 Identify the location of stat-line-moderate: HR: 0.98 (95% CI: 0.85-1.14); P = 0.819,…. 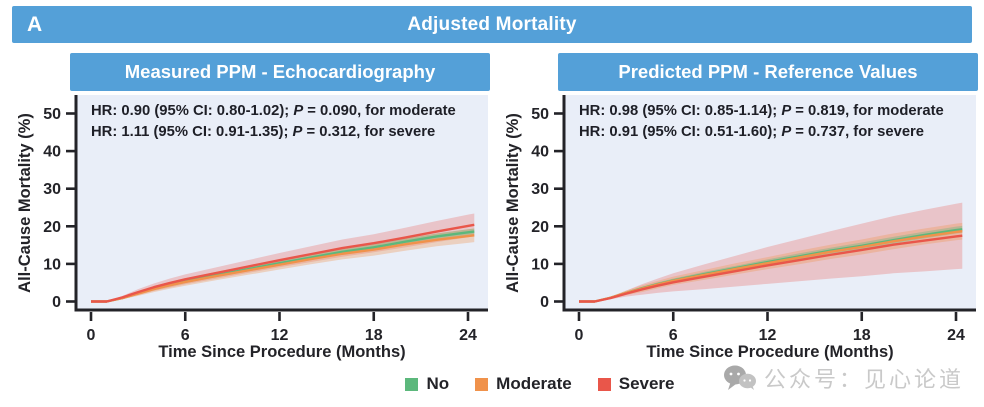
(761, 111).